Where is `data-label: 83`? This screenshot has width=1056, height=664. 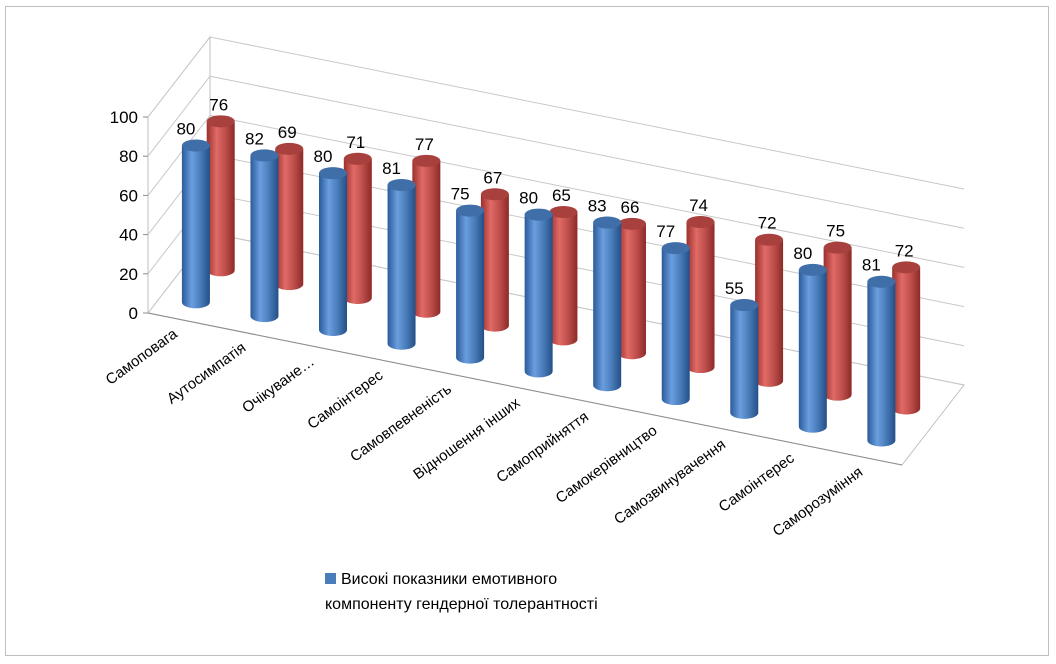 data-label: 83 is located at coordinates (597, 206).